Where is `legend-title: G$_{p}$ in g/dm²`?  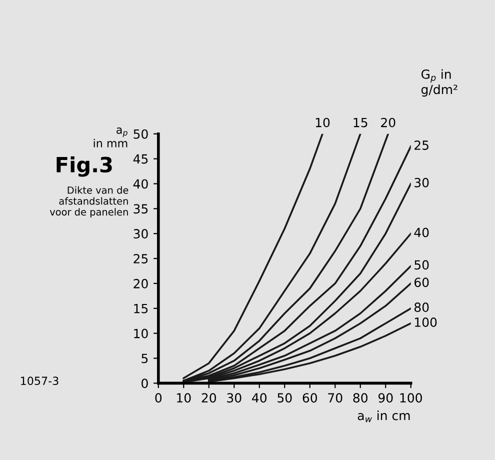
legend-title: G$_{p}$ in g/dm² is located at coordinates (439, 83).